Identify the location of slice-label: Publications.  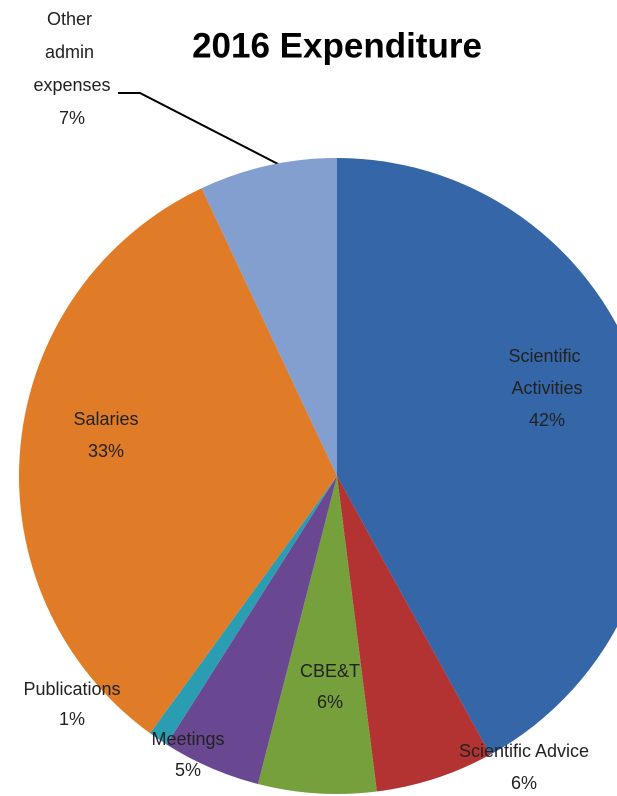
(71, 689).